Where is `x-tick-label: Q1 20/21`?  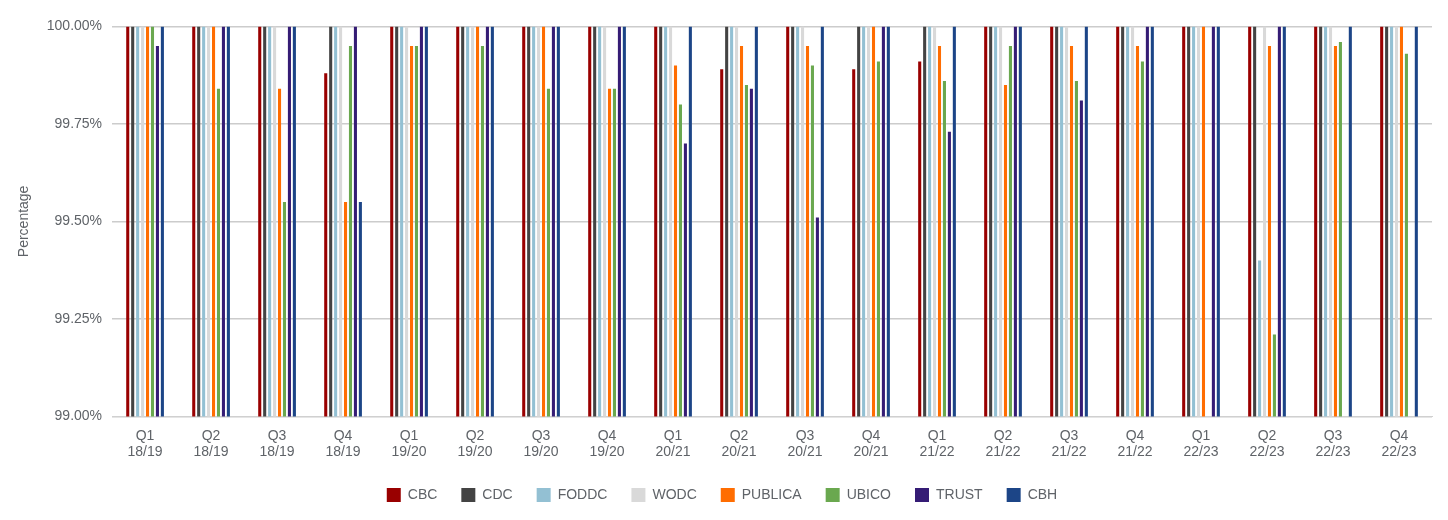 x-tick-label: Q1 20/21 is located at coordinates (673, 443).